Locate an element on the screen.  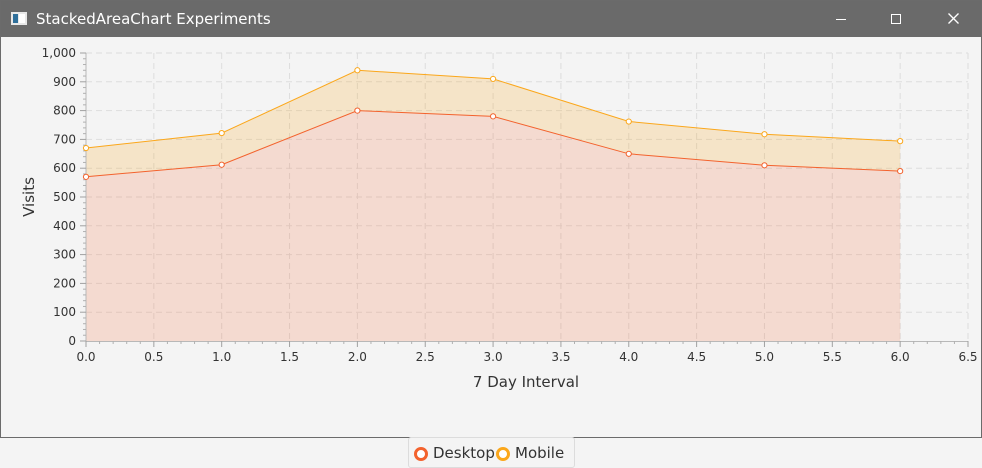
x-tick-label: 5.0 is located at coordinates (764, 357).